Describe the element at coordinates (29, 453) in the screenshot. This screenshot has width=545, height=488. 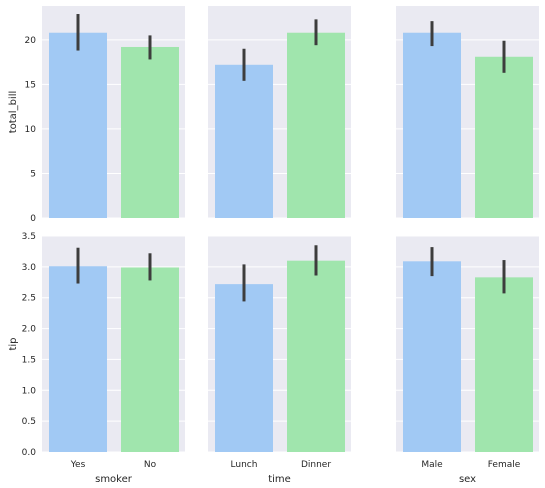
I see `panel-2-1-ytick-label: 0.0` at that location.